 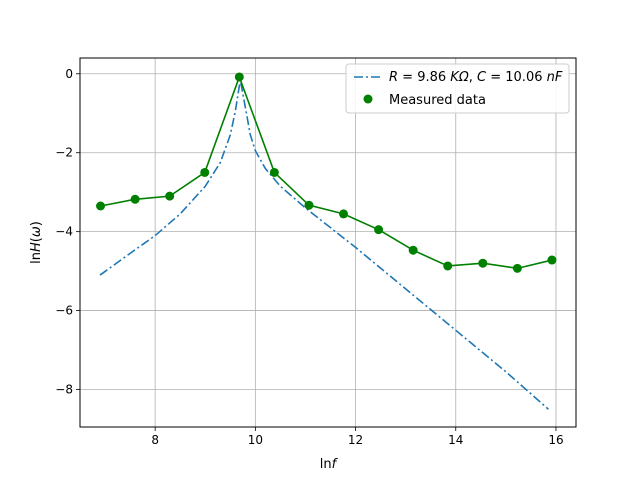 I want to click on x-tick-label: 10, so click(x=255, y=440).